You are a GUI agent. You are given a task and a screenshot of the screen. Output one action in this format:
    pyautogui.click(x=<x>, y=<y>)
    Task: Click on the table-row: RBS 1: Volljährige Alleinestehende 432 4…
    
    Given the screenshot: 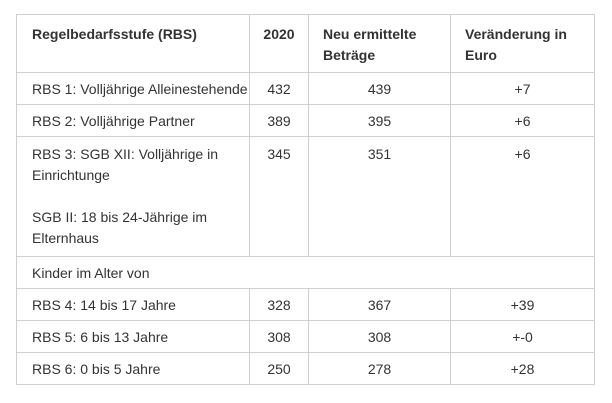 What is the action you would take?
    pyautogui.click(x=305, y=88)
    